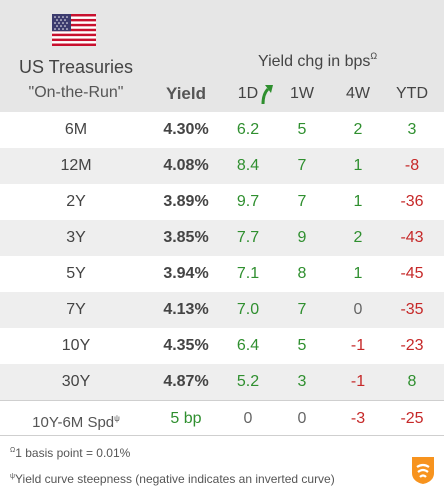 This screenshot has height=499, width=444. Describe the element at coordinates (13, 450) in the screenshot. I see `footnote-1-mark: Ω` at that location.